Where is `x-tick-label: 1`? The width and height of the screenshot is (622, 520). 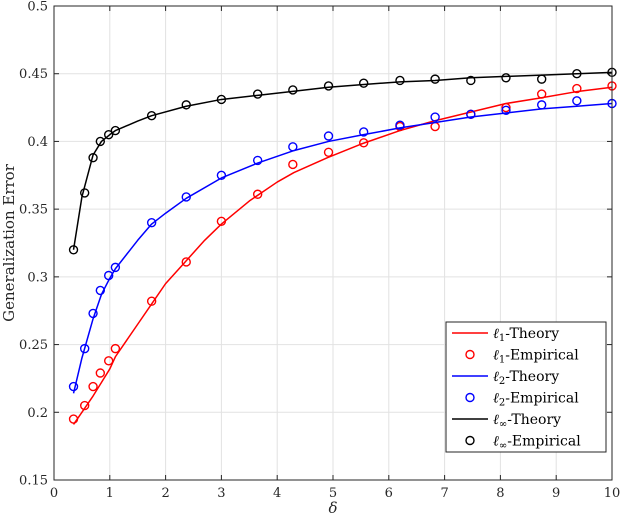 x-tick-label: 1 is located at coordinates (110, 493).